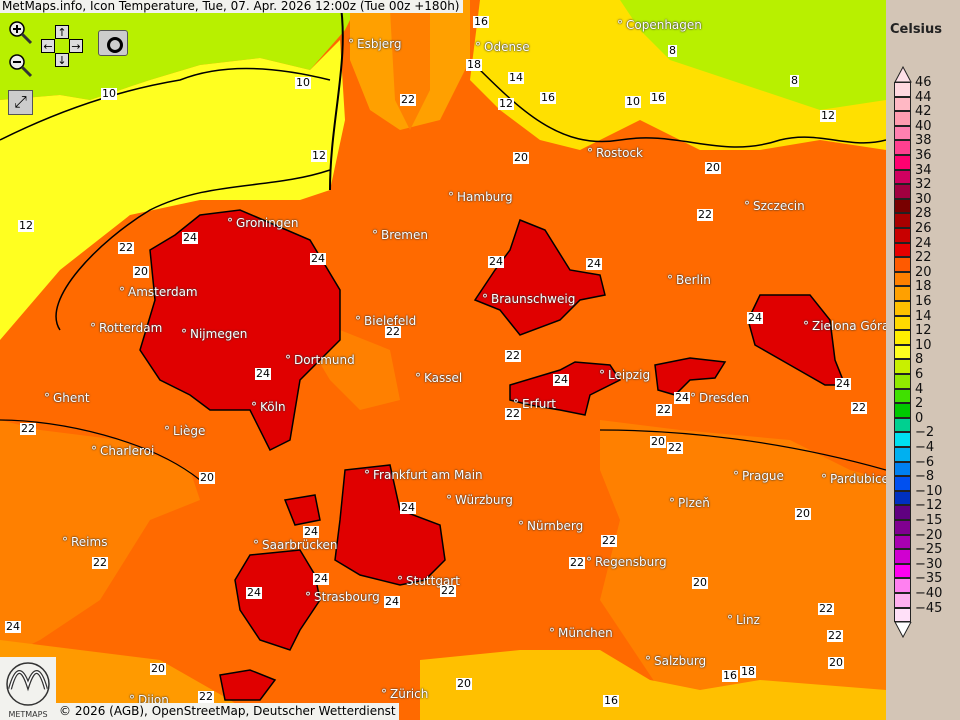  What do you see at coordinates (76, 46) in the screenshot?
I see `pan-right-icon: →` at bounding box center [76, 46].